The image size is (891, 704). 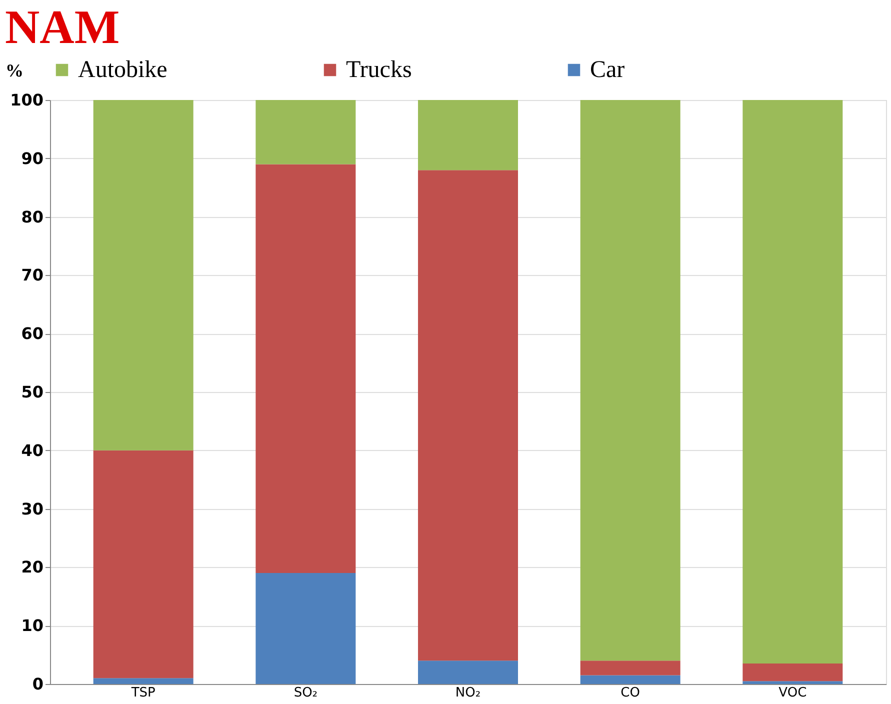 I want to click on chart-title: NAM, so click(x=62, y=27).